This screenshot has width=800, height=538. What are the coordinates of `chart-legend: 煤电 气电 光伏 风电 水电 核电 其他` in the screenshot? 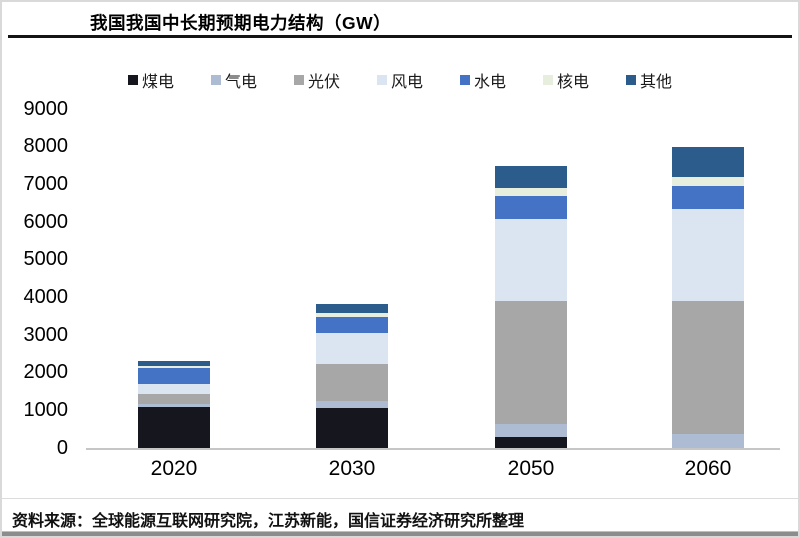 It's located at (400, 80).